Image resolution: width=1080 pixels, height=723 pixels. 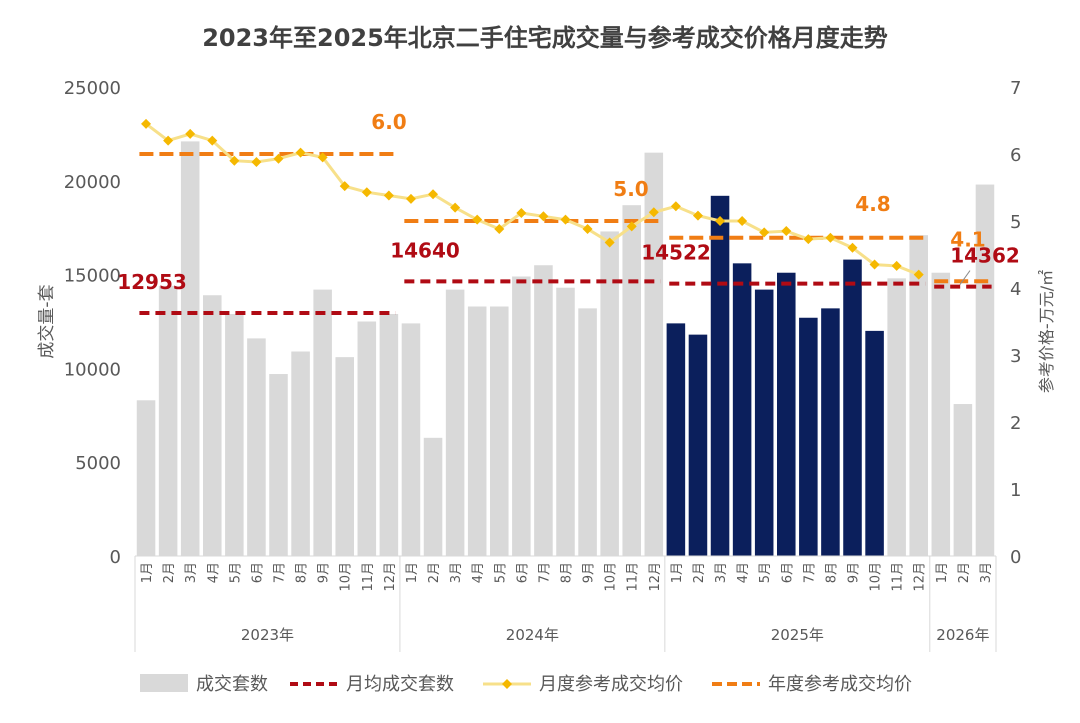 What do you see at coordinates (507, 684) in the screenshot?
I see `legend-marker` at bounding box center [507, 684].